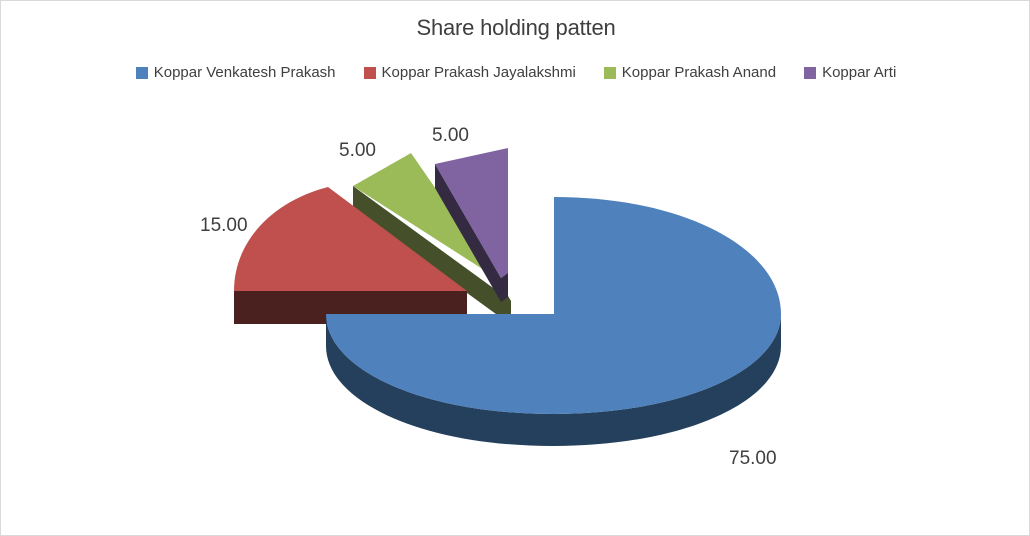  What do you see at coordinates (699, 72) in the screenshot?
I see `legend-label: Koppar Prakash Anand` at bounding box center [699, 72].